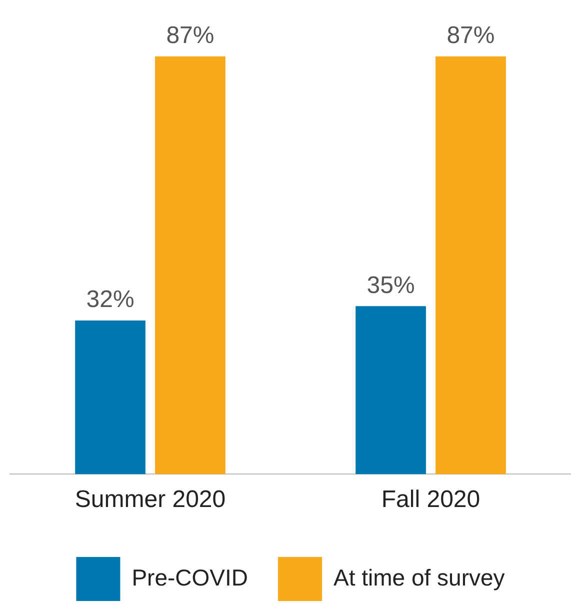 Image resolution: width=571 pixels, height=611 pixels. Describe the element at coordinates (430, 500) in the screenshot. I see `x-tick-label: Fall 2020` at that location.